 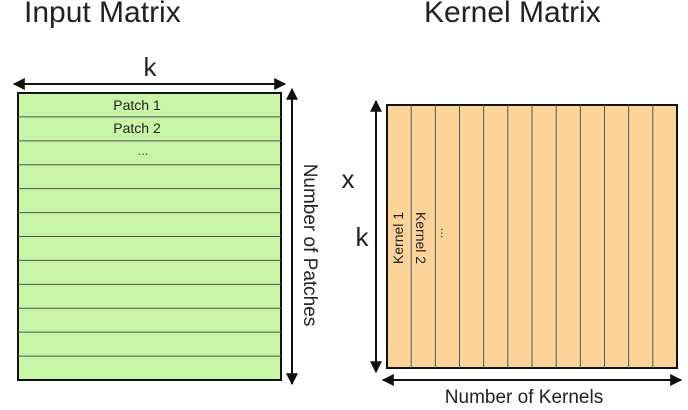 What do you see at coordinates (398, 238) in the screenshot?
I see `kernel-column-label-1: Kernel 1` at bounding box center [398, 238].